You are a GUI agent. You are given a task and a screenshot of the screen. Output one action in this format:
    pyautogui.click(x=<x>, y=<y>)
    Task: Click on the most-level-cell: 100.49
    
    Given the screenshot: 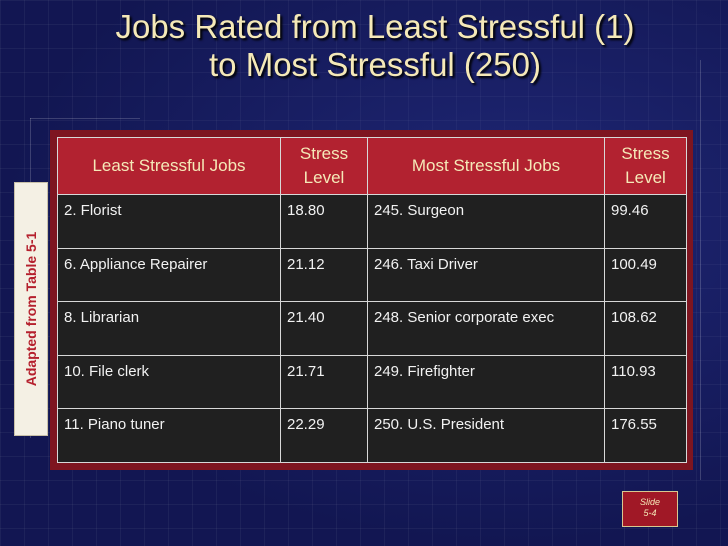 What is the action you would take?
    pyautogui.click(x=645, y=275)
    